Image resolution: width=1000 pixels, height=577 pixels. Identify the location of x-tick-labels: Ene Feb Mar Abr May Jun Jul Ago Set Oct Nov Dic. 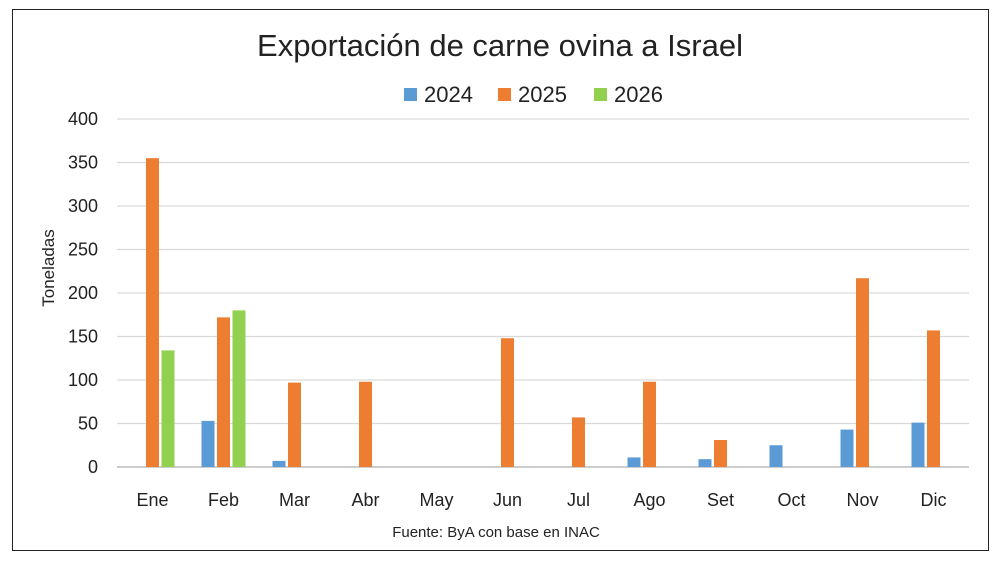
(541, 500).